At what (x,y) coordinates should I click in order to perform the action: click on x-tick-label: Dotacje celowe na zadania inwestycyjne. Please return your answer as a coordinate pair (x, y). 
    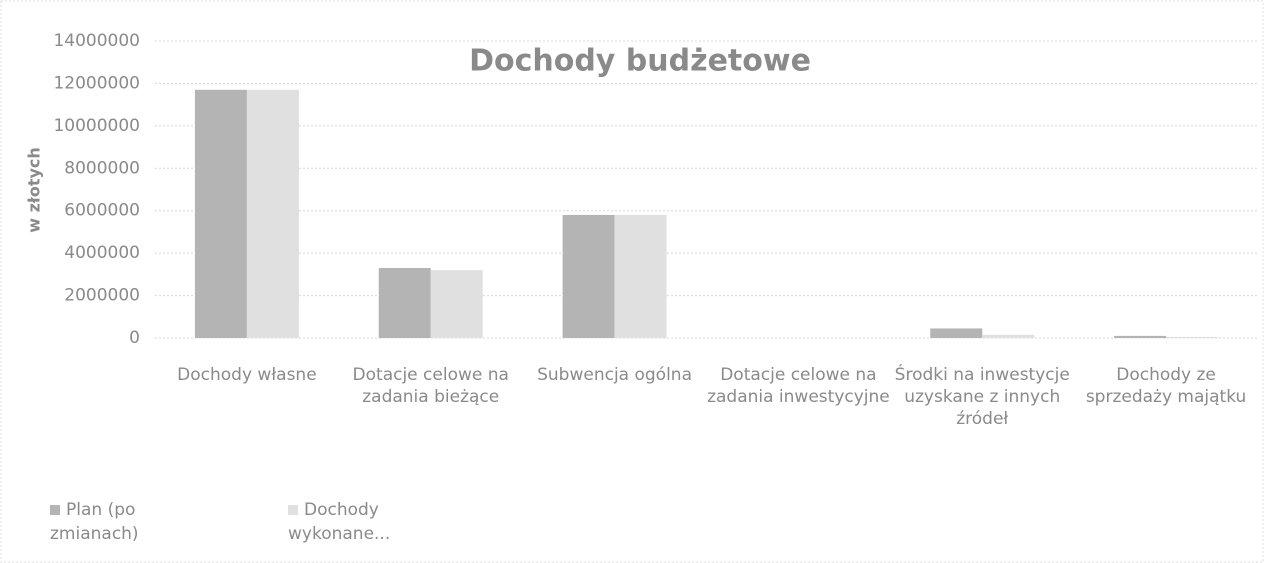
    Looking at the image, I should click on (798, 386).